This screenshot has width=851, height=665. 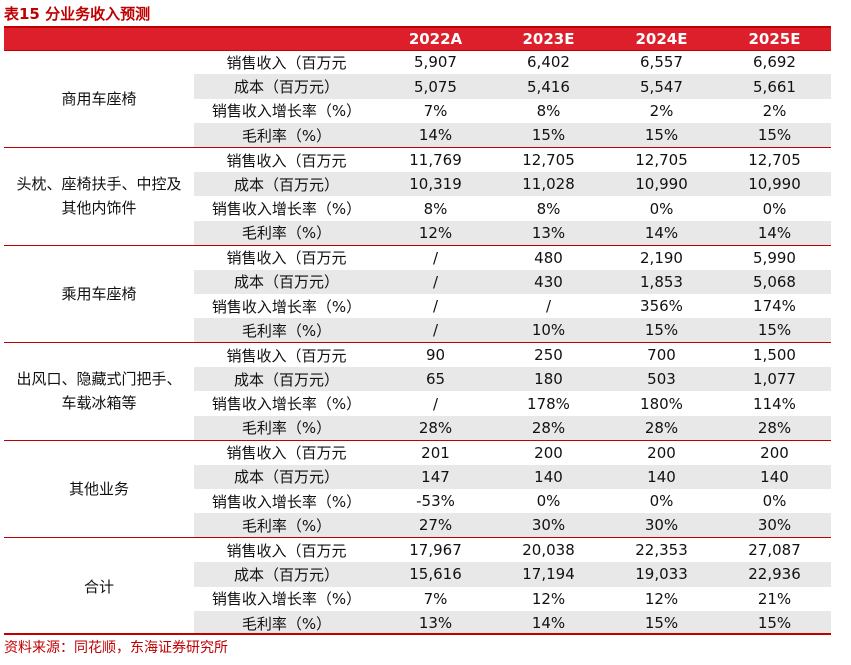 What do you see at coordinates (99, 98) in the screenshot?
I see `category-label: 商用车座椅` at bounding box center [99, 98].